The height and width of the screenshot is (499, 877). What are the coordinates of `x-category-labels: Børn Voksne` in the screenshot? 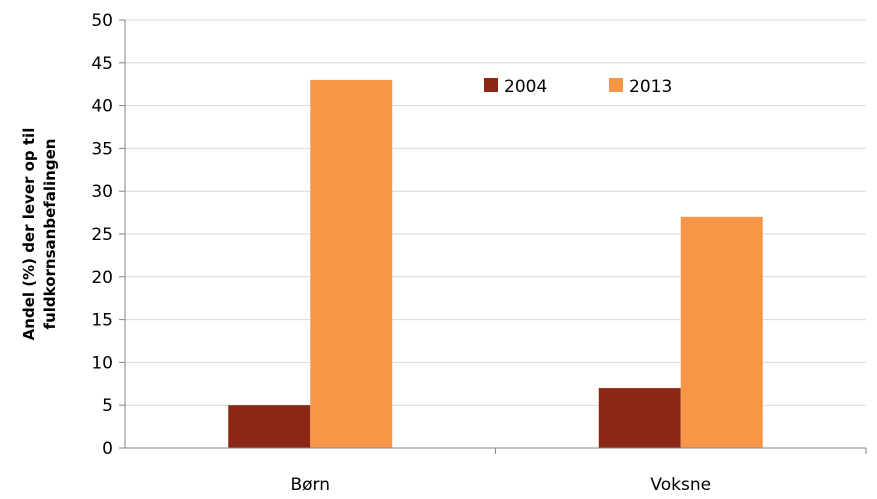 It's located at (578, 471).